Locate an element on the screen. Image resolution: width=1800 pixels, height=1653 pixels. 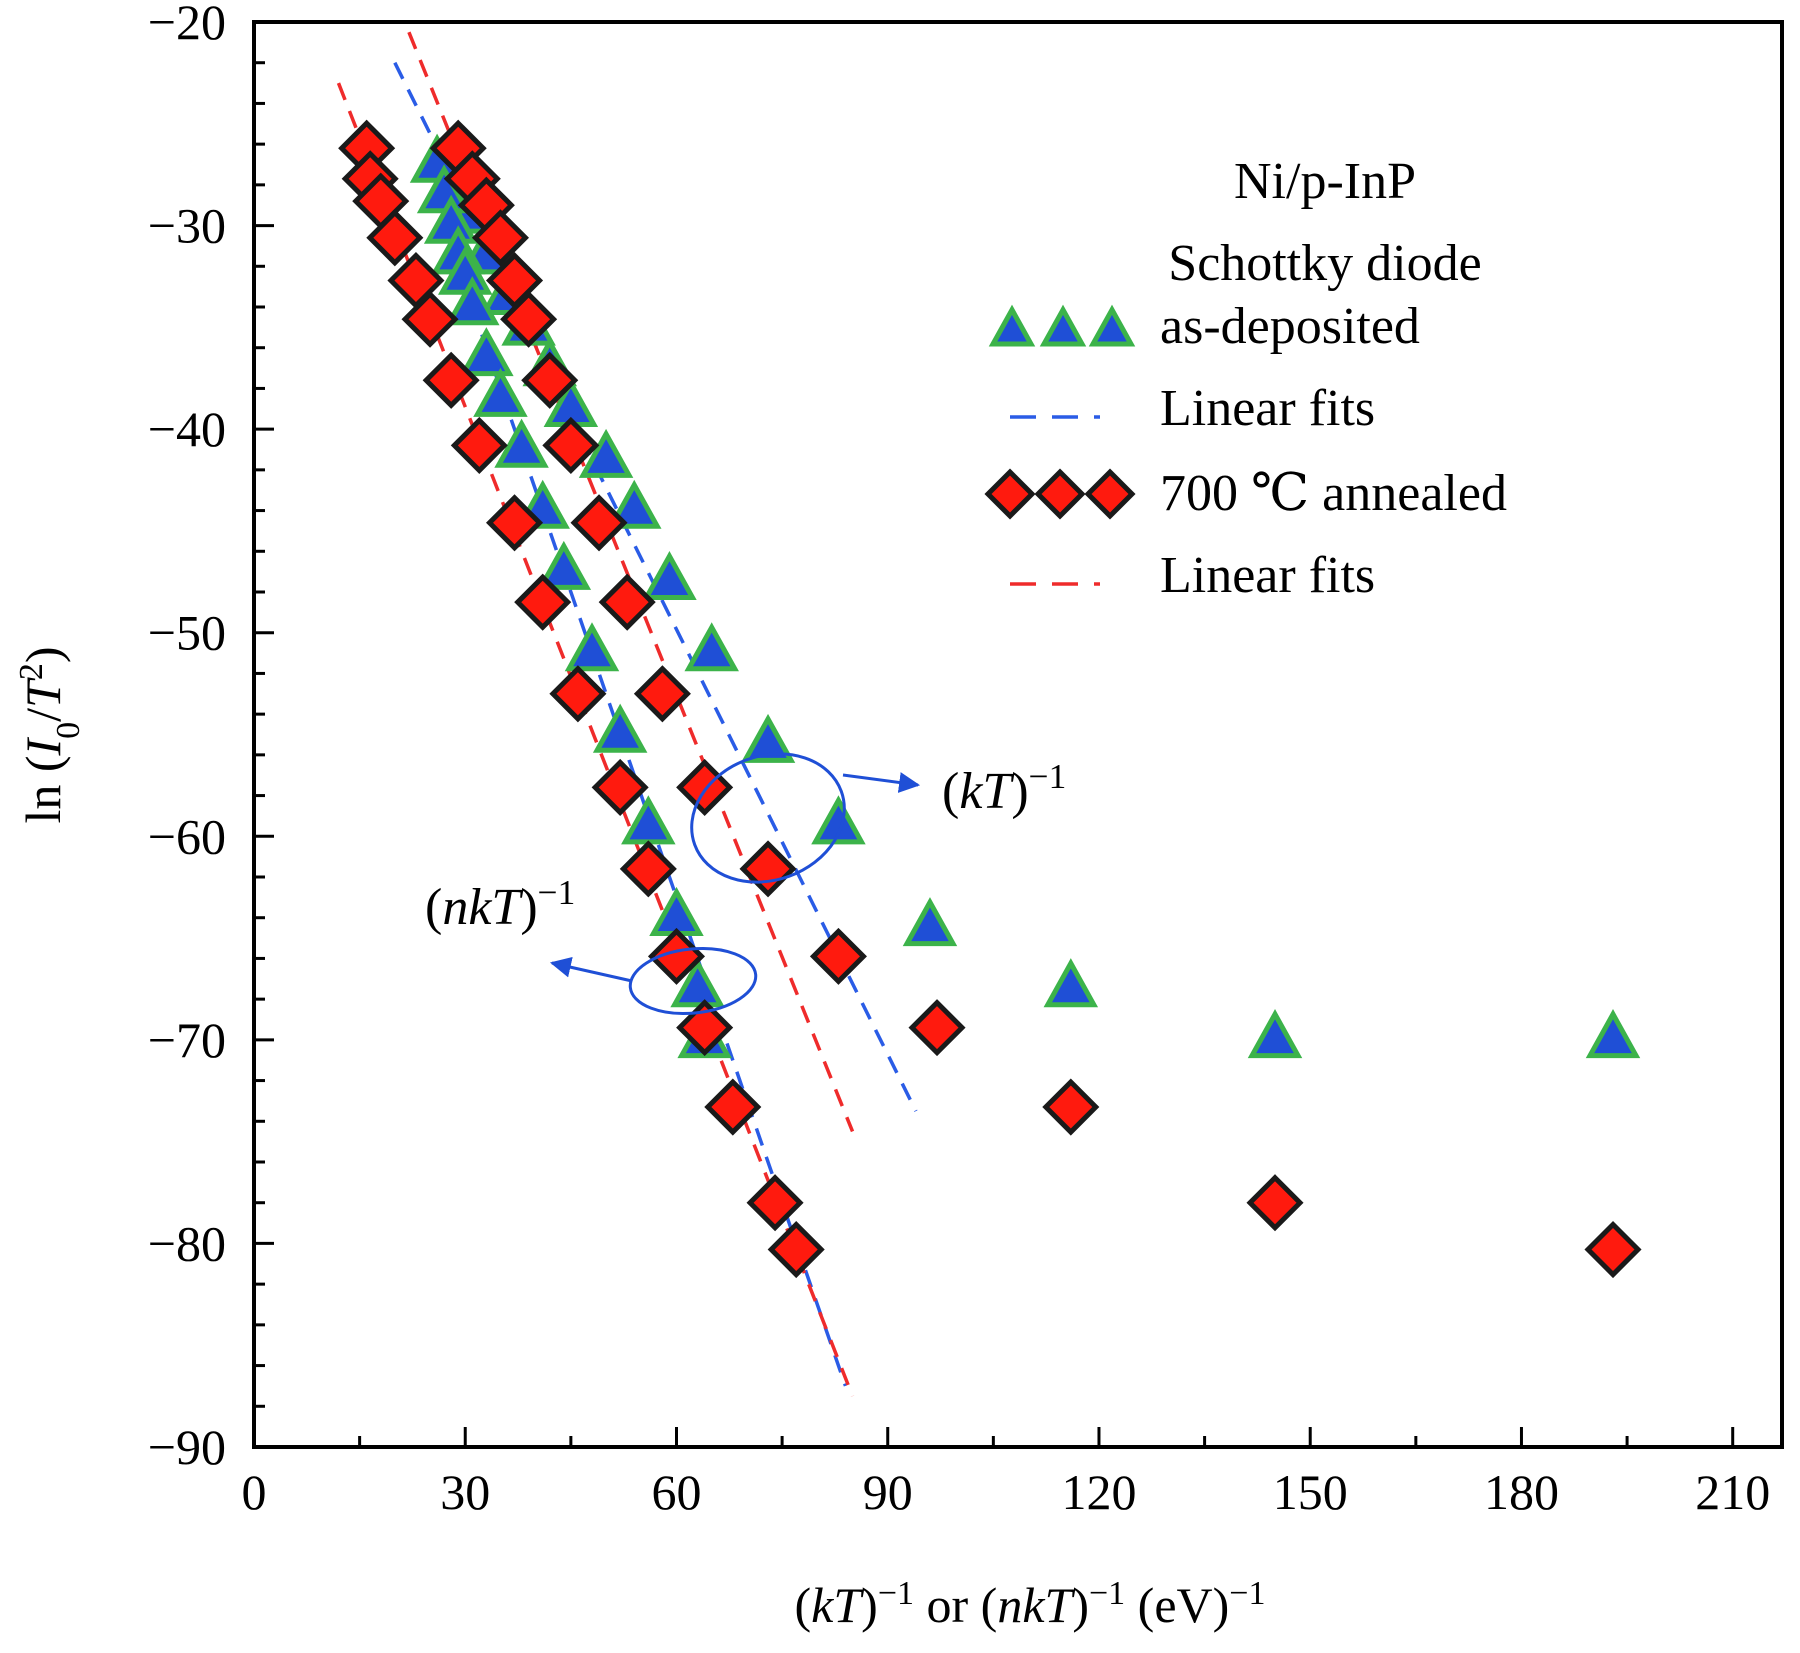
nkt-highlight-ellipse is located at coordinates (693, 981).